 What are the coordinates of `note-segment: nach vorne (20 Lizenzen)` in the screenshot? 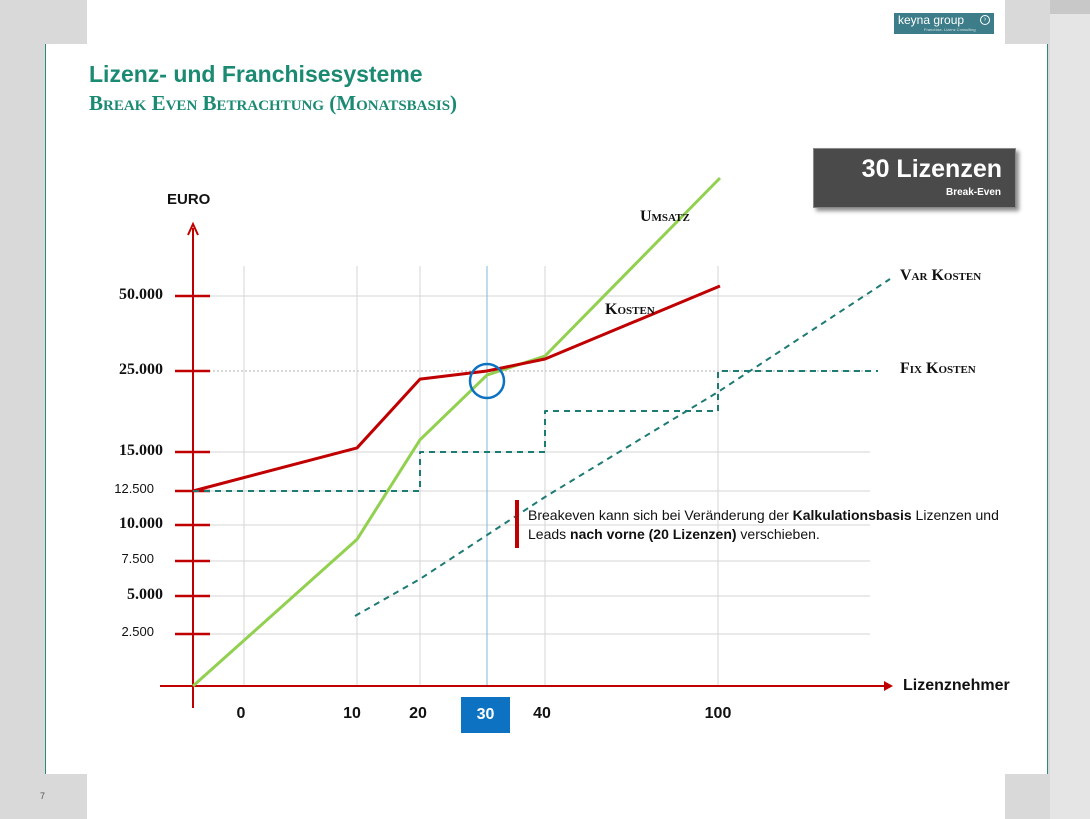 It's located at (653, 534).